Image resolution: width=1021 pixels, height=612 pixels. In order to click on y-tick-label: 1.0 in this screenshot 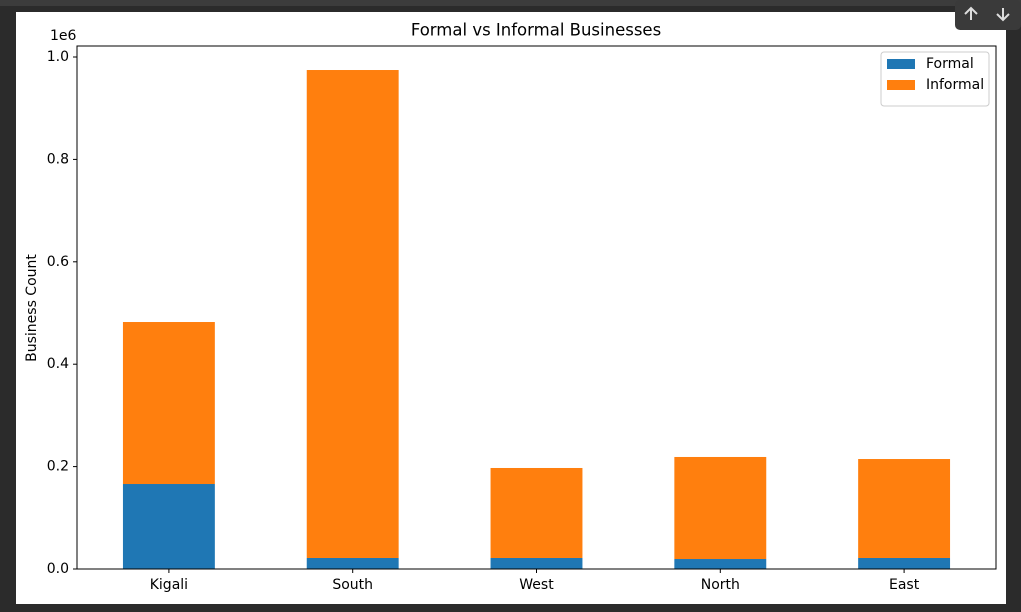, I will do `click(58, 57)`.